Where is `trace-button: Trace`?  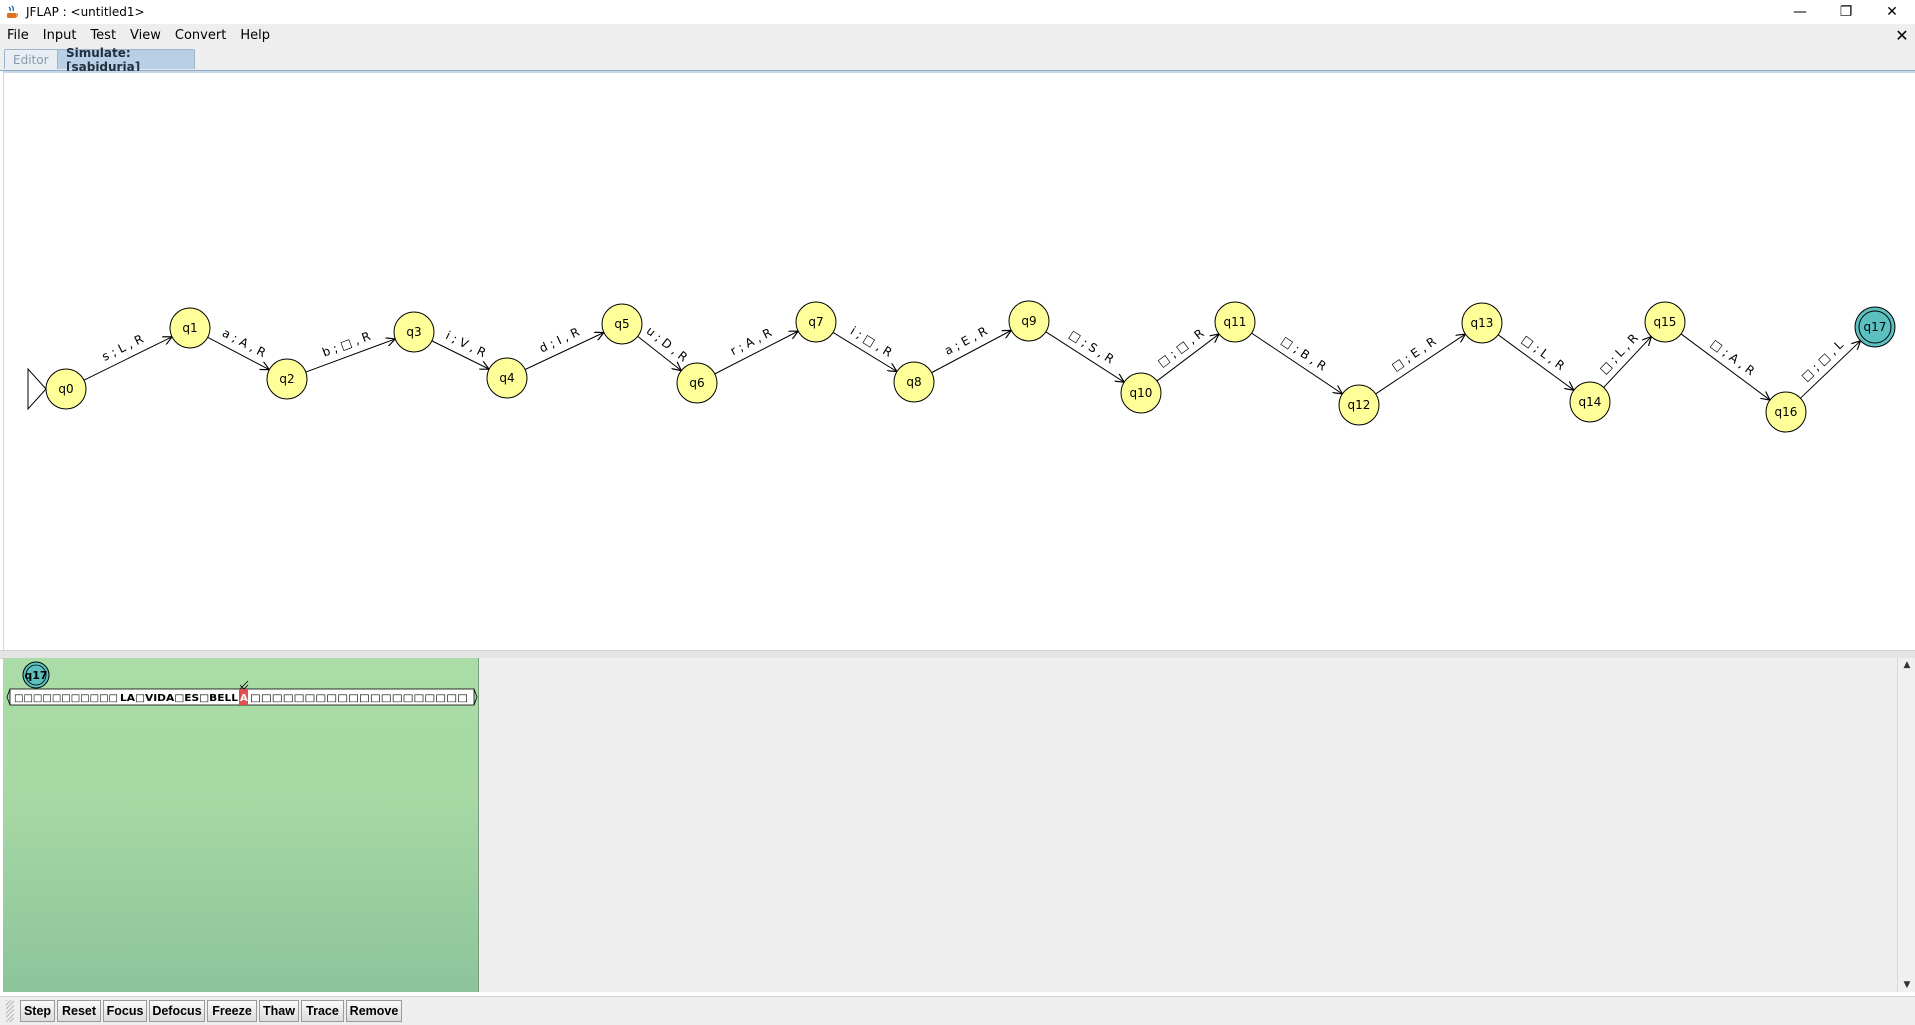
trace-button: Trace is located at coordinates (322, 1011).